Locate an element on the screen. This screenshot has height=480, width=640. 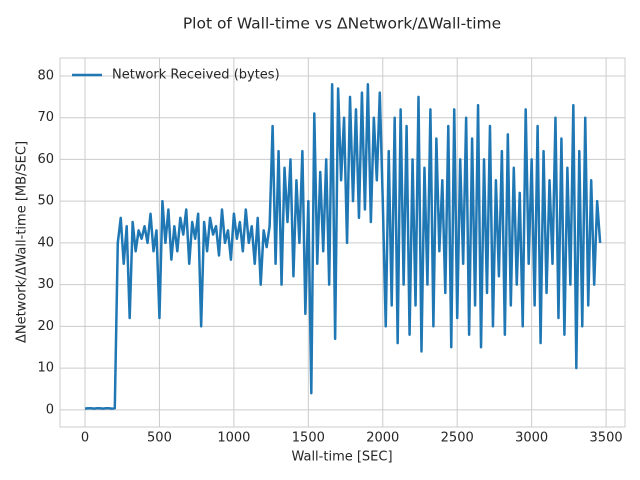
legend-label: Network Received (bytes) is located at coordinates (196, 75).